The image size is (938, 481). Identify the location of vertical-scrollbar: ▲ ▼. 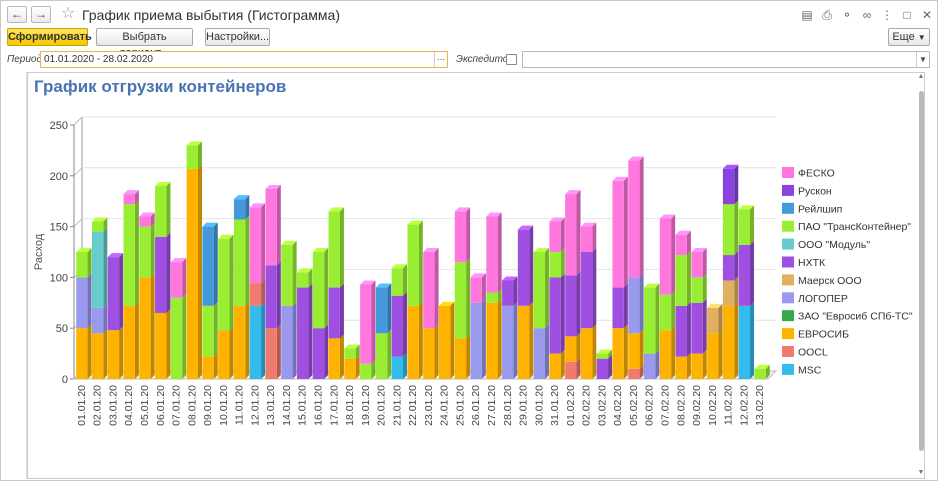
(921, 275).